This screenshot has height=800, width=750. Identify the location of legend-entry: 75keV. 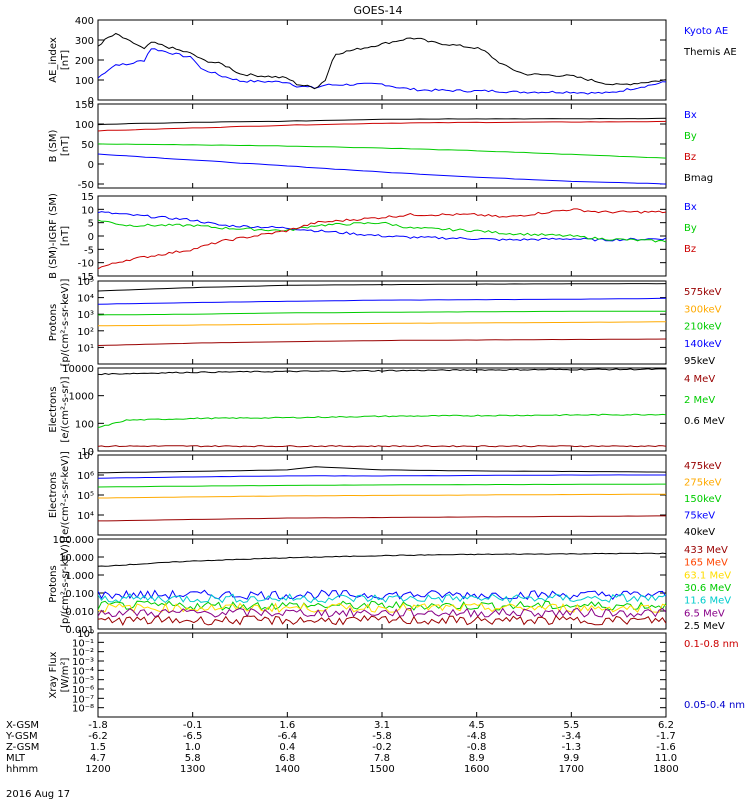
(699, 516).